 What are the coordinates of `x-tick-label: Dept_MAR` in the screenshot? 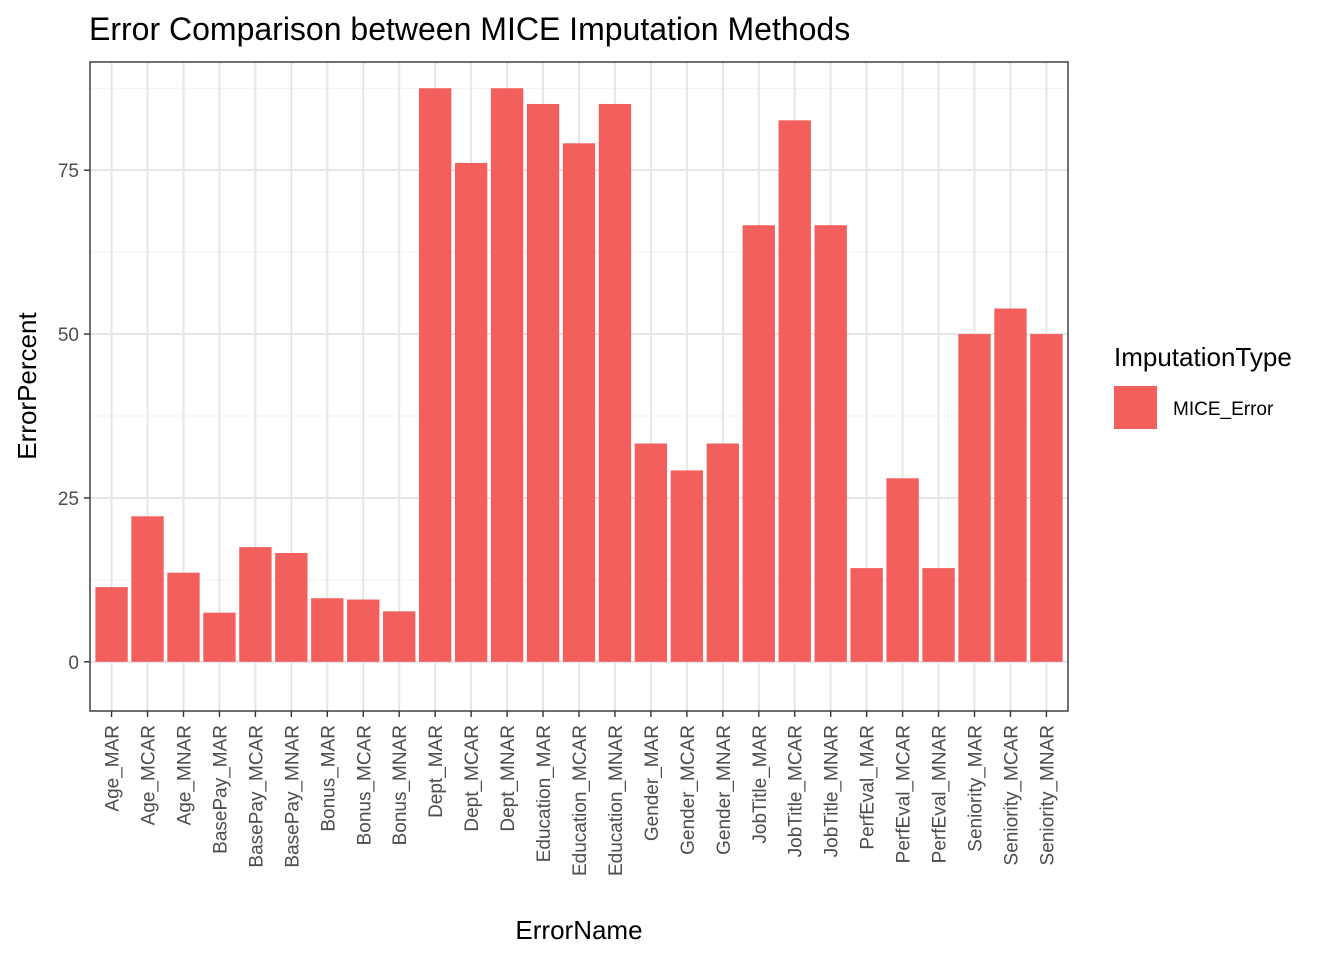 It's located at (436, 771).